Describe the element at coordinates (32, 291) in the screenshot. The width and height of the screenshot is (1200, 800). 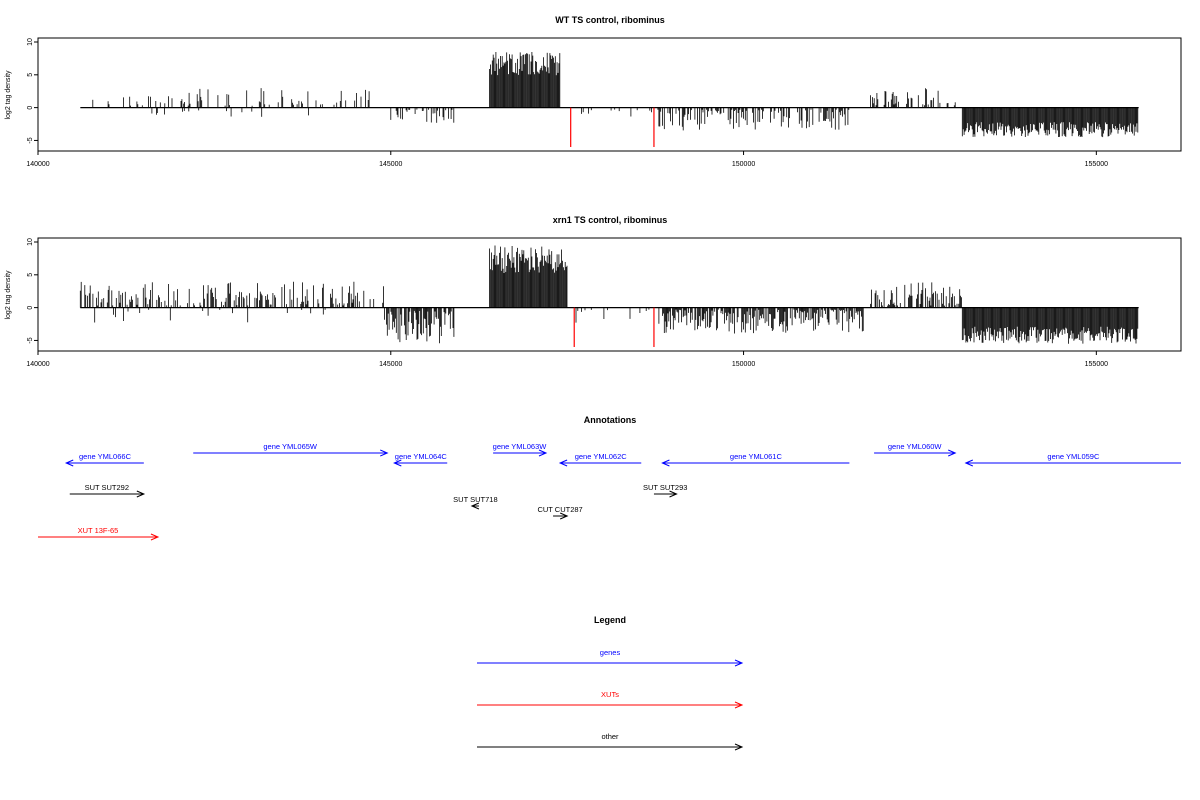
I see `xrn1-y-axis: -5 0 5 10` at that location.